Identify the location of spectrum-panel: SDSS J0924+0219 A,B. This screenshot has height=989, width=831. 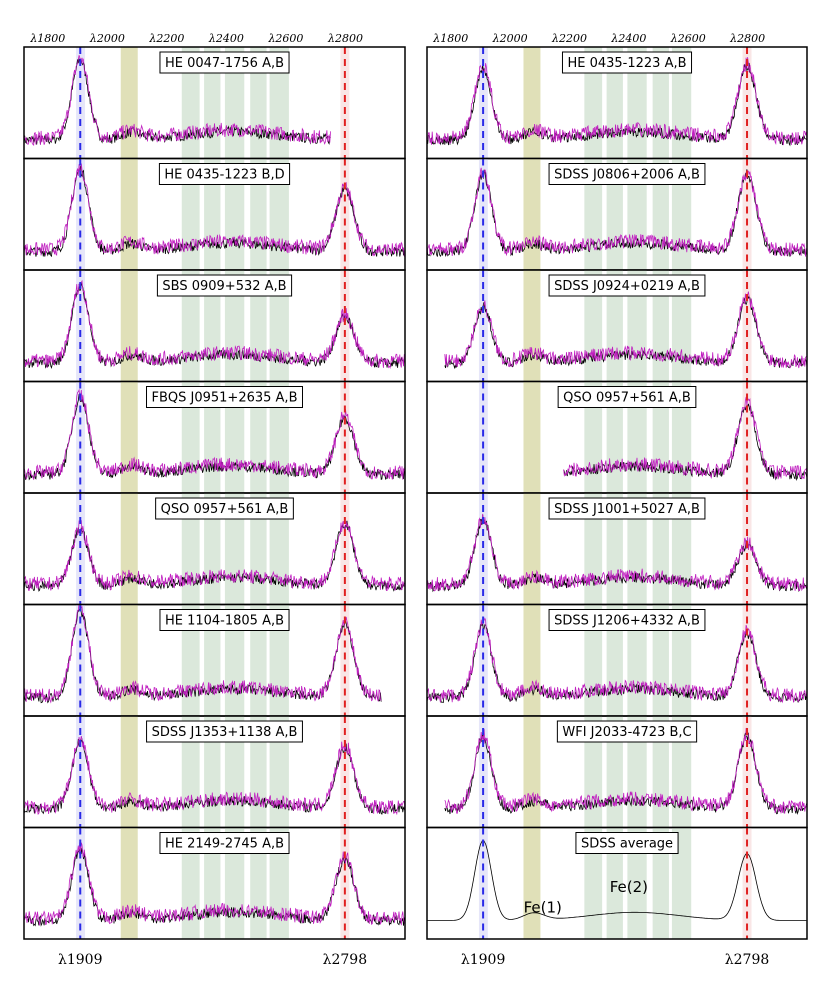
(617, 326).